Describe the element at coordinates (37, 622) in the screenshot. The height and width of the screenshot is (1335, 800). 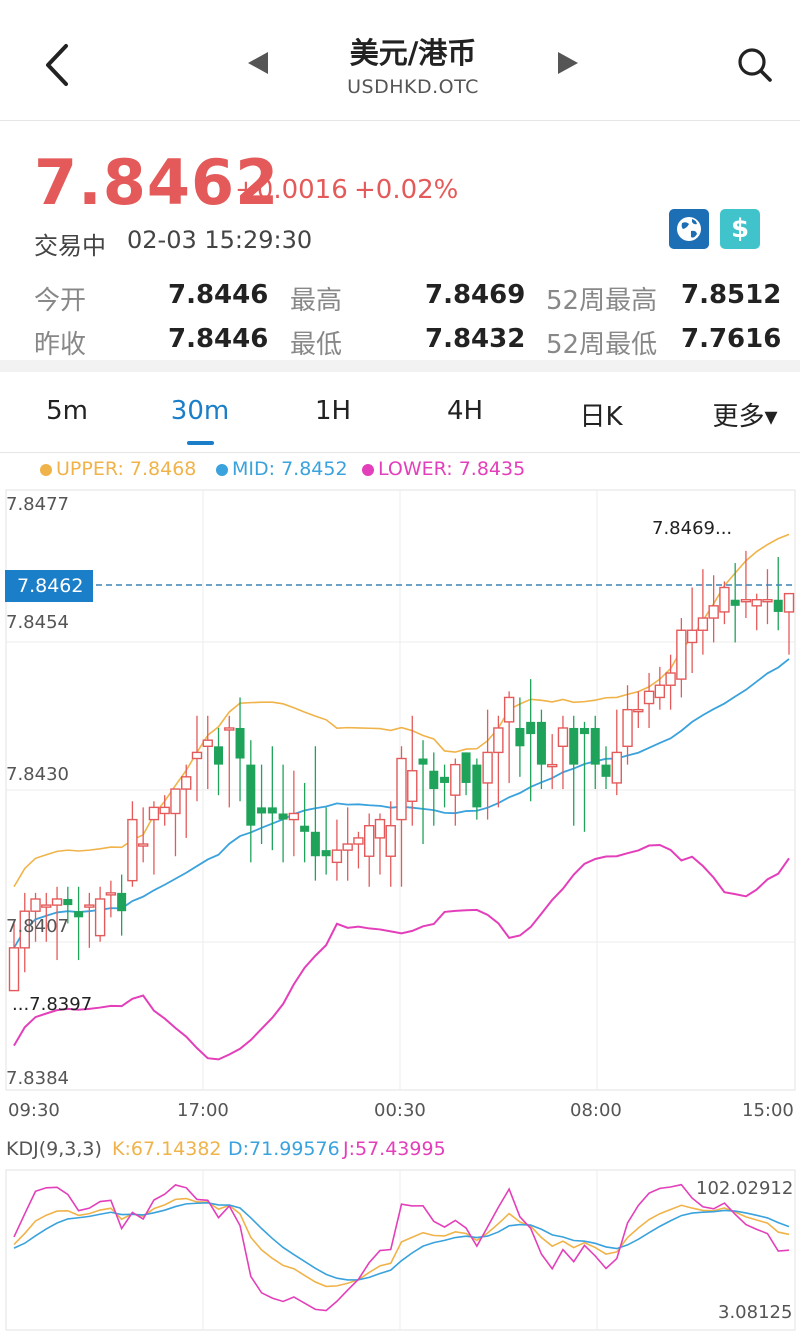
I see `y-axis-label-2: 7.8454` at that location.